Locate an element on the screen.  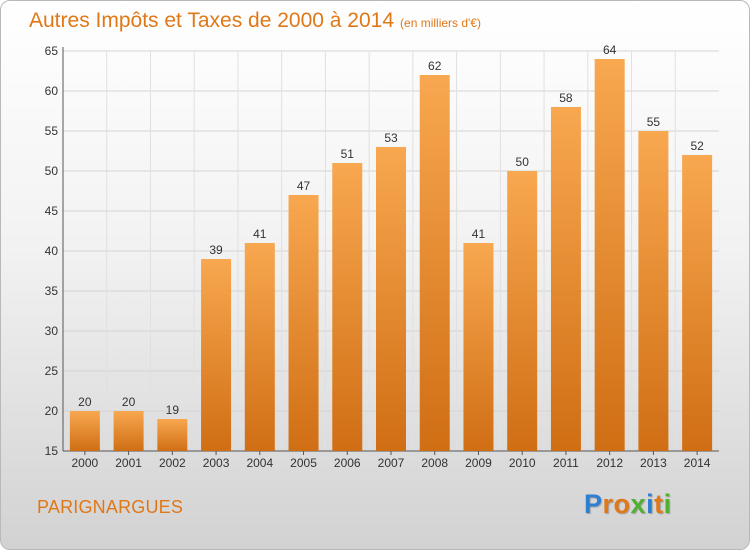
x-tick-label-2012: 2012 is located at coordinates (609, 463).